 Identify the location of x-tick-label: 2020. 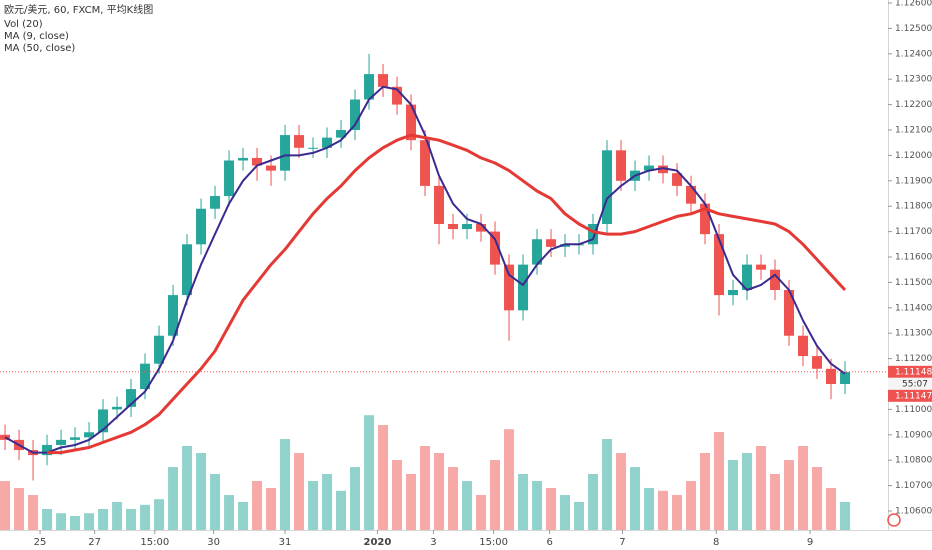
(378, 542).